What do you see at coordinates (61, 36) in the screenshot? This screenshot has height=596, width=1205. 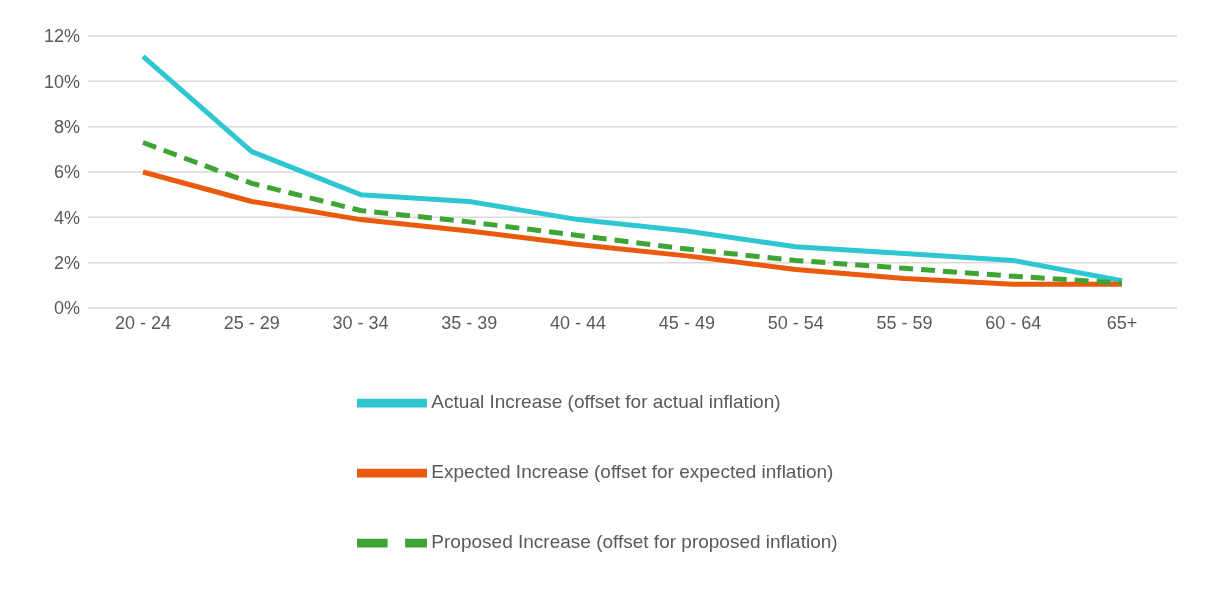 I see `y-tick-label: 12%` at bounding box center [61, 36].